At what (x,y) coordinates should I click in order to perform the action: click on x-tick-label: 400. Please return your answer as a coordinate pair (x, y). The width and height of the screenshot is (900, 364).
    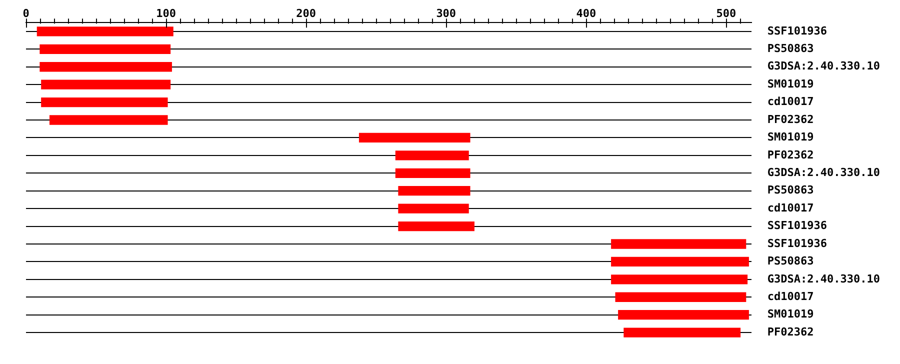
    Looking at the image, I should click on (586, 13).